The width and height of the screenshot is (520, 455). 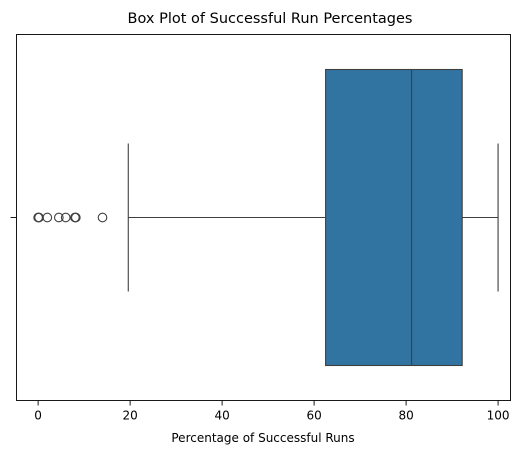 What do you see at coordinates (313, 416) in the screenshot?
I see `x-tick-label: 60` at bounding box center [313, 416].